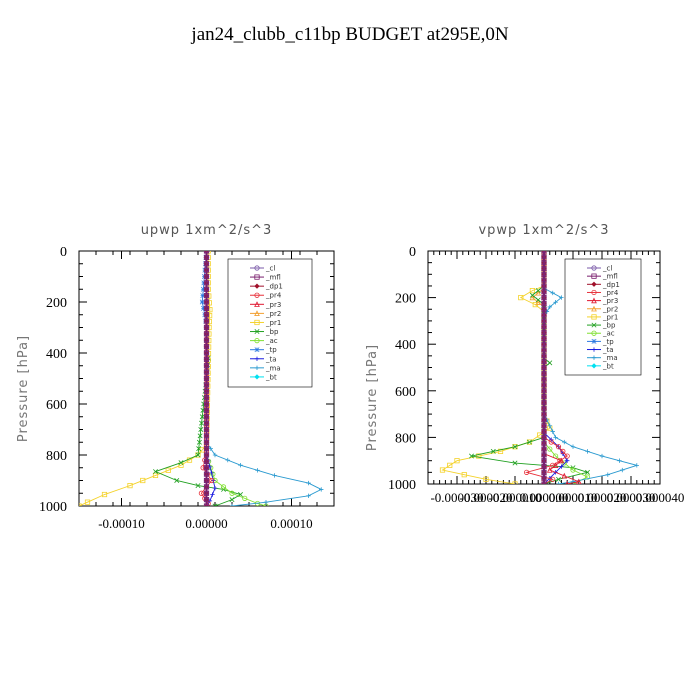 The image size is (700, 700). What do you see at coordinates (608, 342) in the screenshot?
I see `legend-label: _tp` at bounding box center [608, 342].